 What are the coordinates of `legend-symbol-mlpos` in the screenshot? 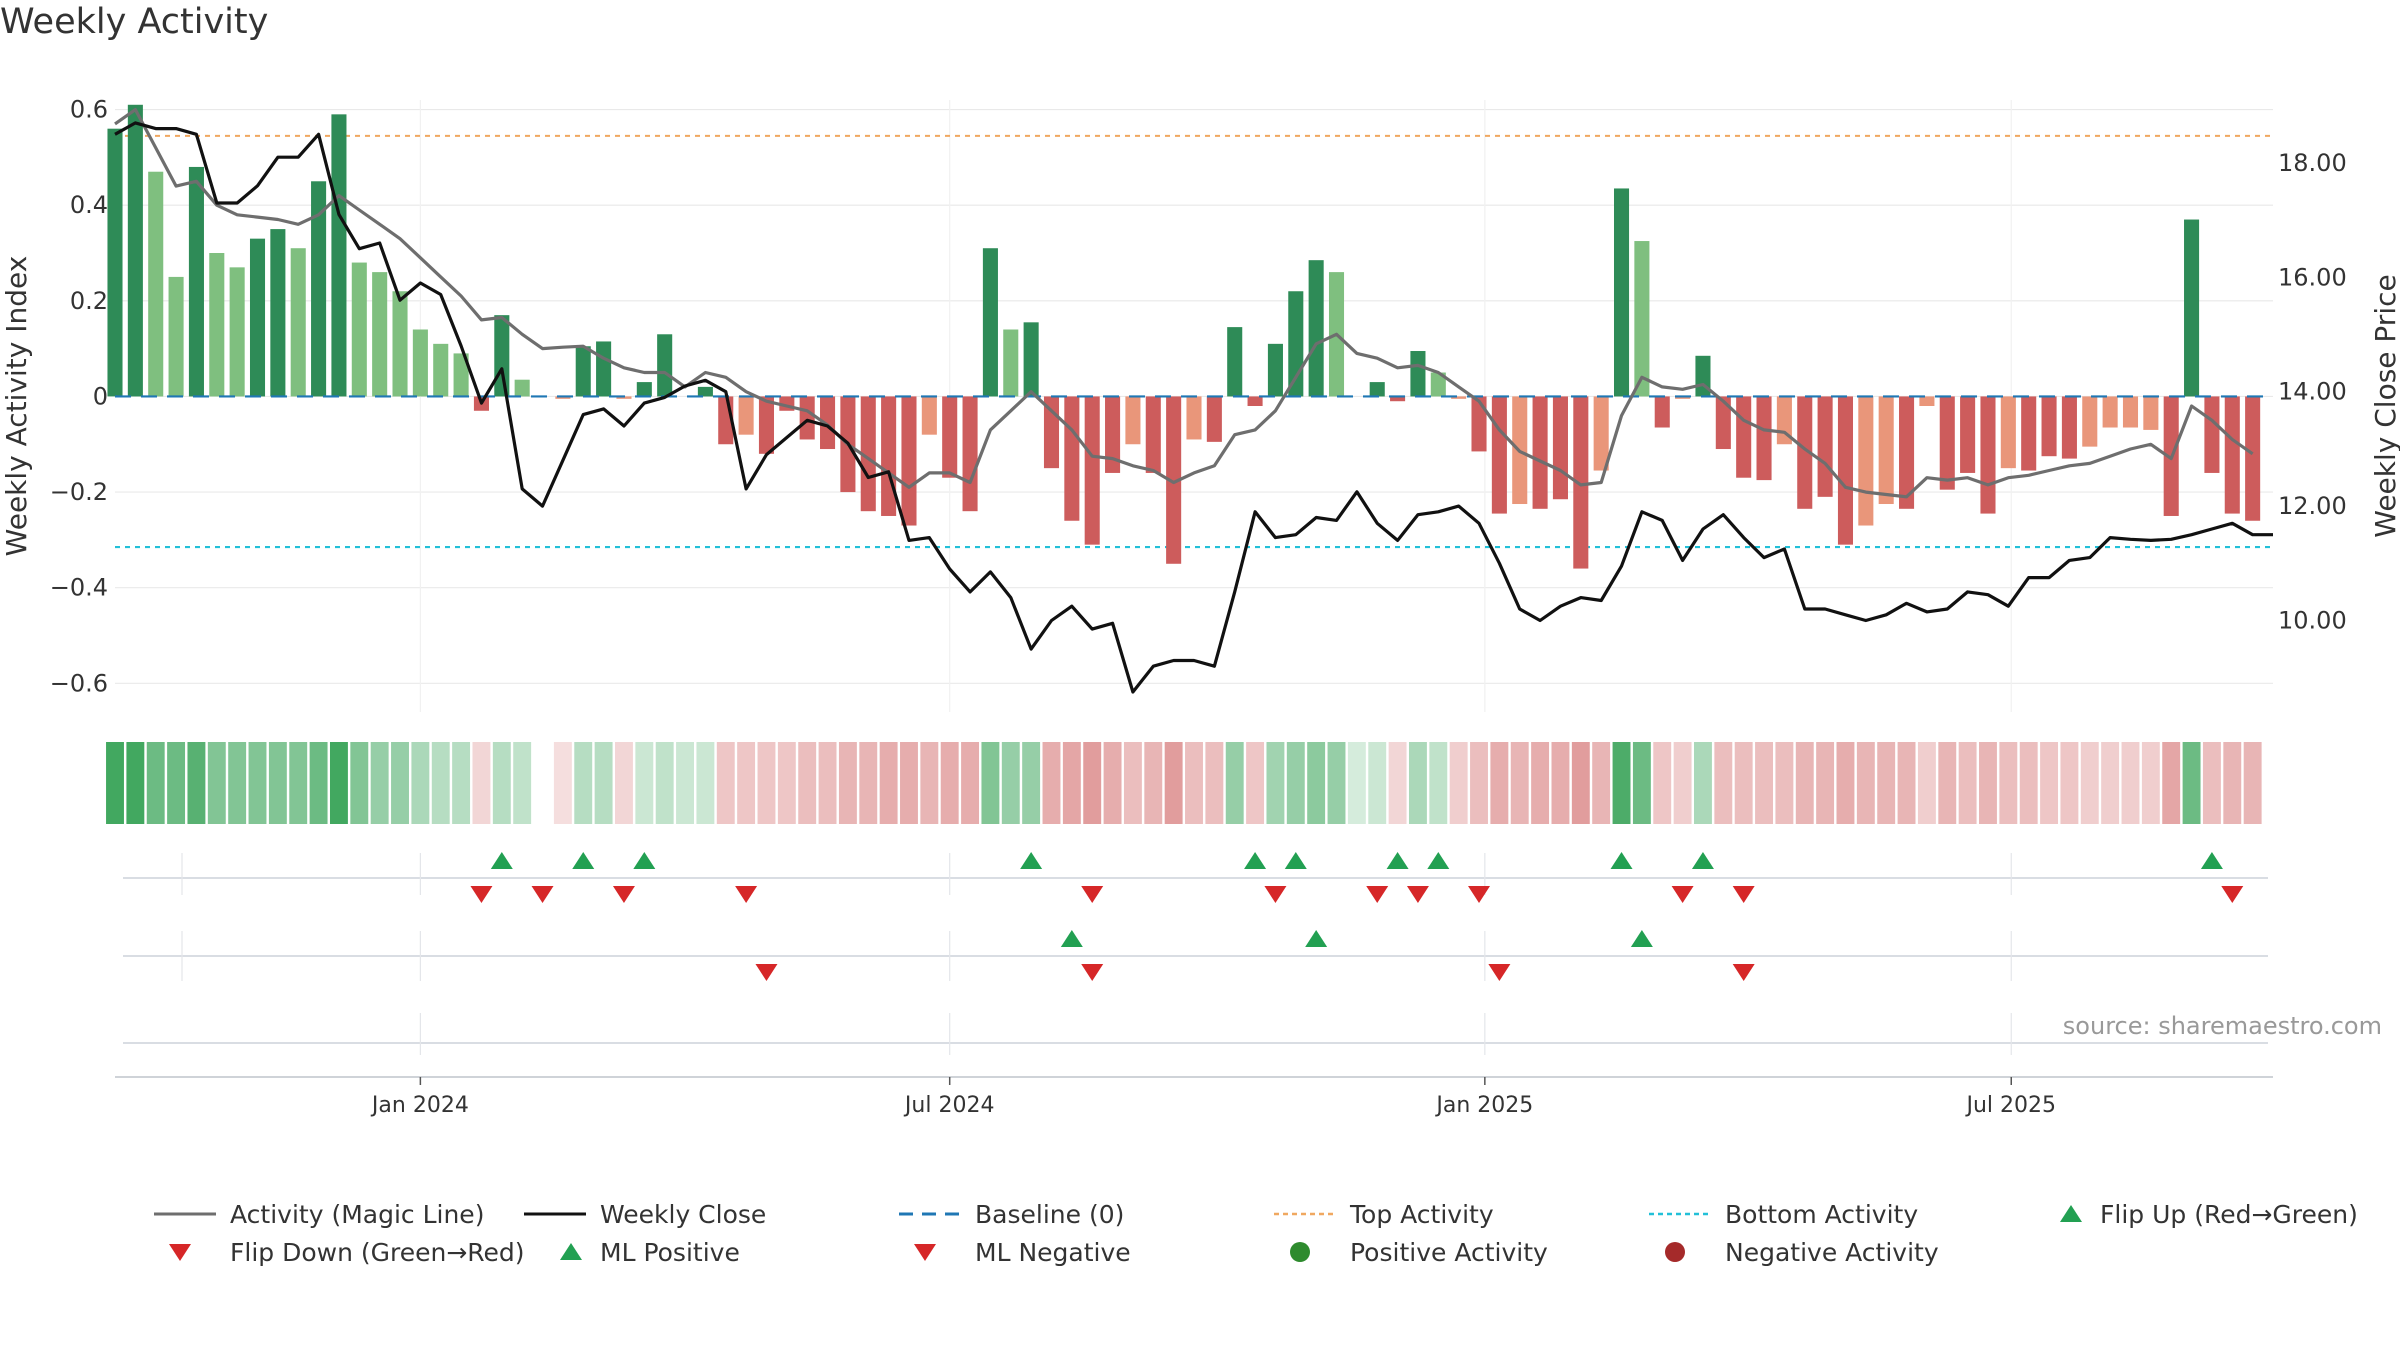 It's located at (571, 1251).